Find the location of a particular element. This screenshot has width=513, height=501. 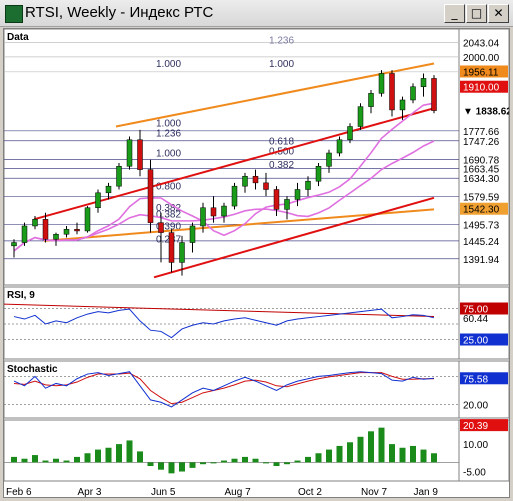

app-icon is located at coordinates (14, 14).